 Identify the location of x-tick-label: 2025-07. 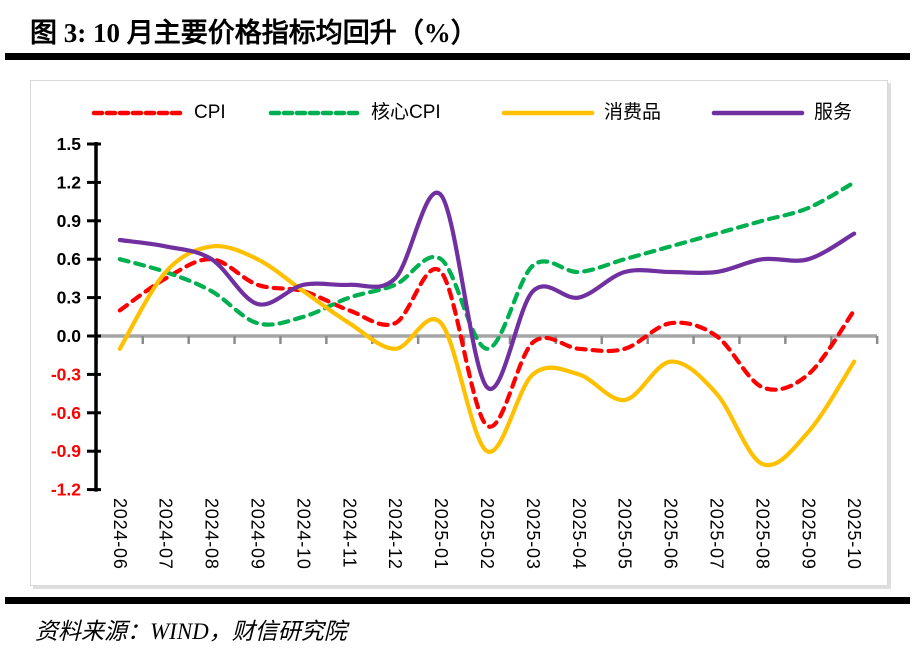
(717, 534).